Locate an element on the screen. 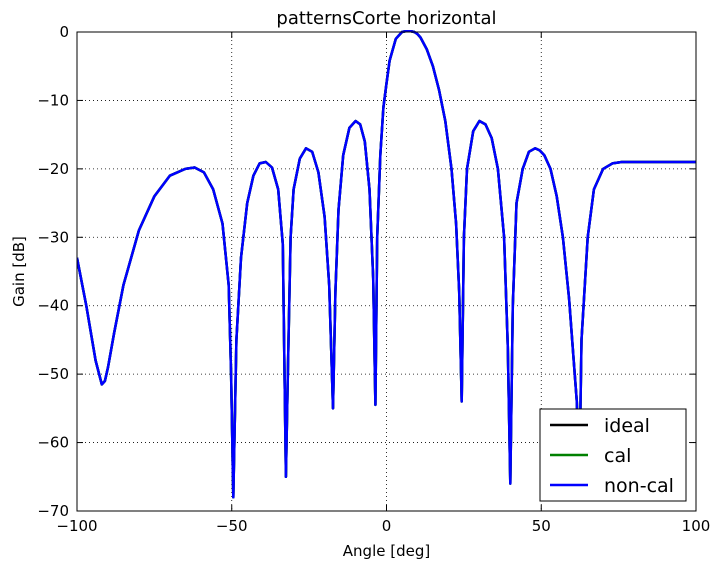  x-tick-label: −100 is located at coordinates (76, 526).